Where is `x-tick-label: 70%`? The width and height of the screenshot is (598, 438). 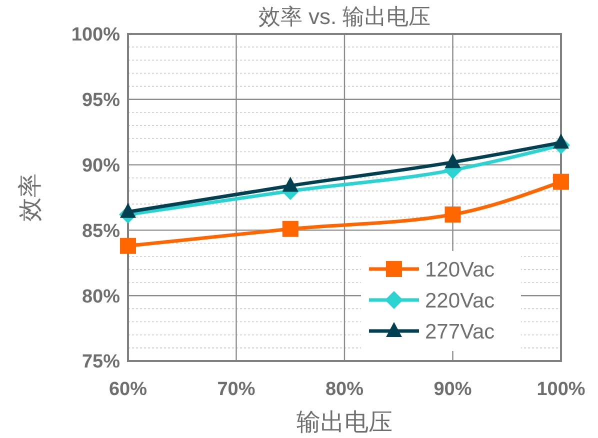
x-tick-label: 70% is located at coordinates (236, 389).